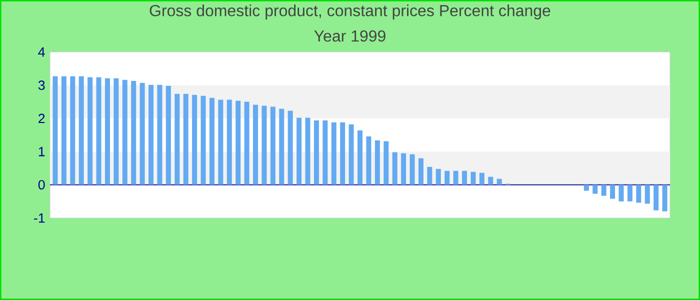 Image resolution: width=700 pixels, height=300 pixels. What do you see at coordinates (41, 151) in the screenshot?
I see `y-tick-label: 1` at bounding box center [41, 151].